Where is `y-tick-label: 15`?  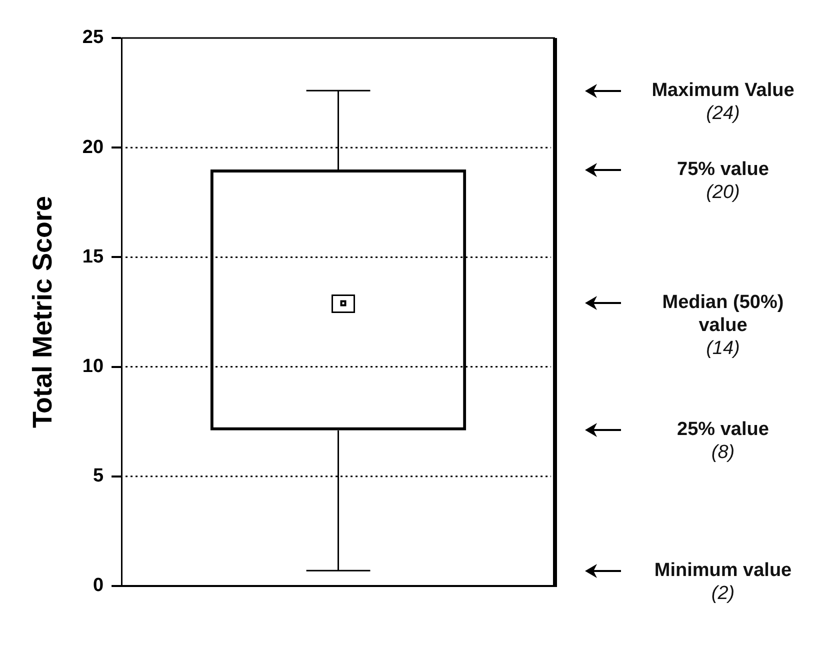
y-tick-label: 15 is located at coordinates (93, 257).